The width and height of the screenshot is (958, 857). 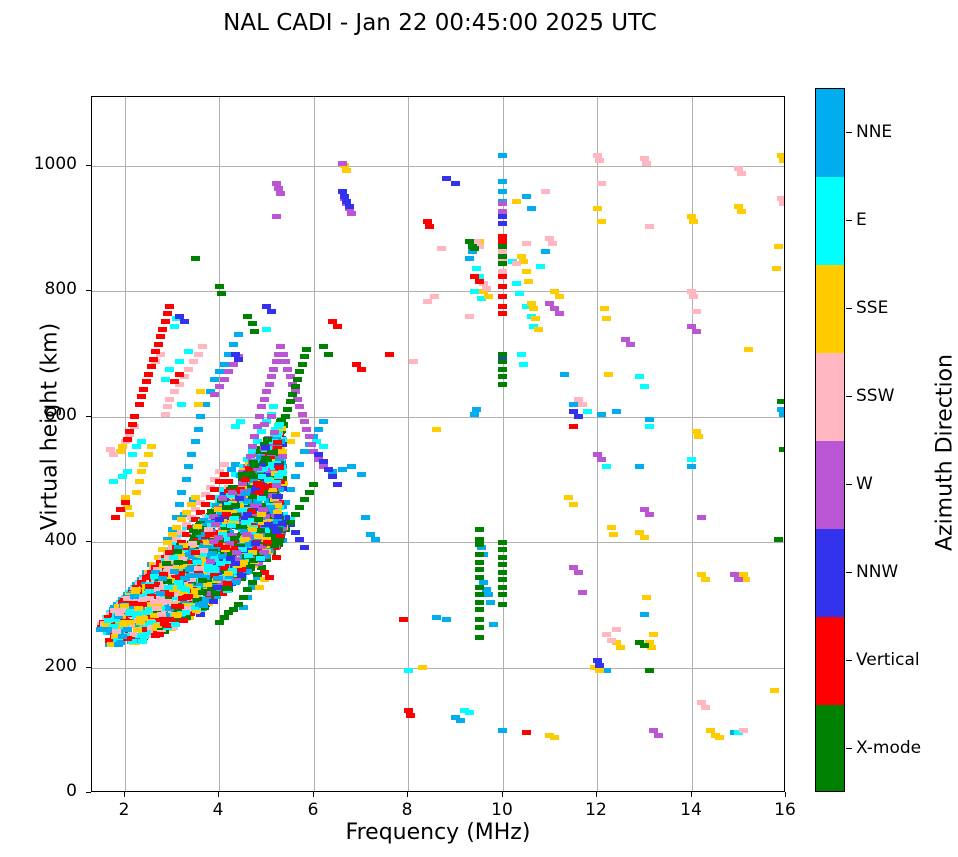 I want to click on colorbar-label-nnw: NNW, so click(x=877, y=572).